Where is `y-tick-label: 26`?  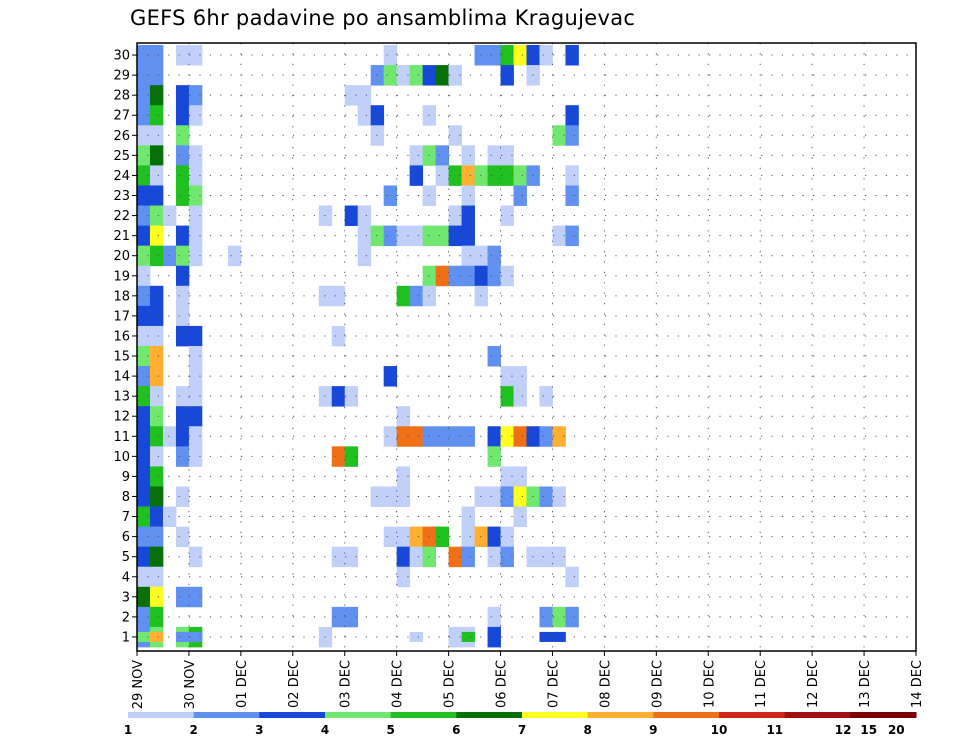
y-tick-label: 26 is located at coordinates (121, 136).